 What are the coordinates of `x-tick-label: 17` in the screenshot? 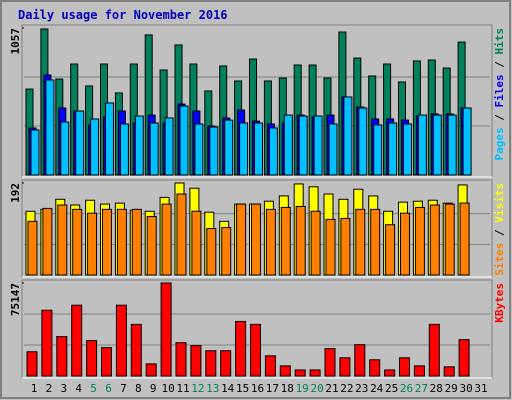 It's located at (272, 388).